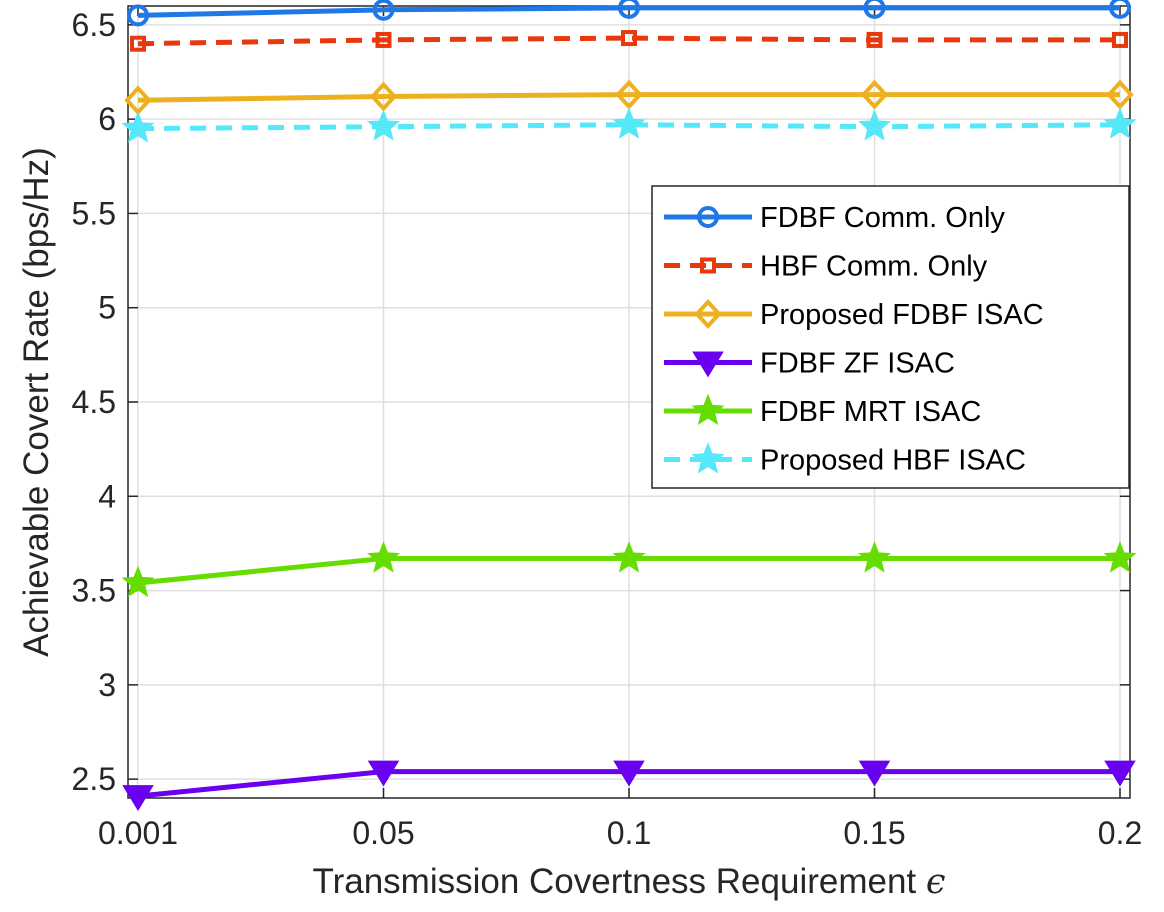 Image resolution: width=1164 pixels, height=912 pixels. Describe the element at coordinates (383, 96) in the screenshot. I see `data-point: Proposed FDBF ISAC: 0.05, 6.12` at that location.